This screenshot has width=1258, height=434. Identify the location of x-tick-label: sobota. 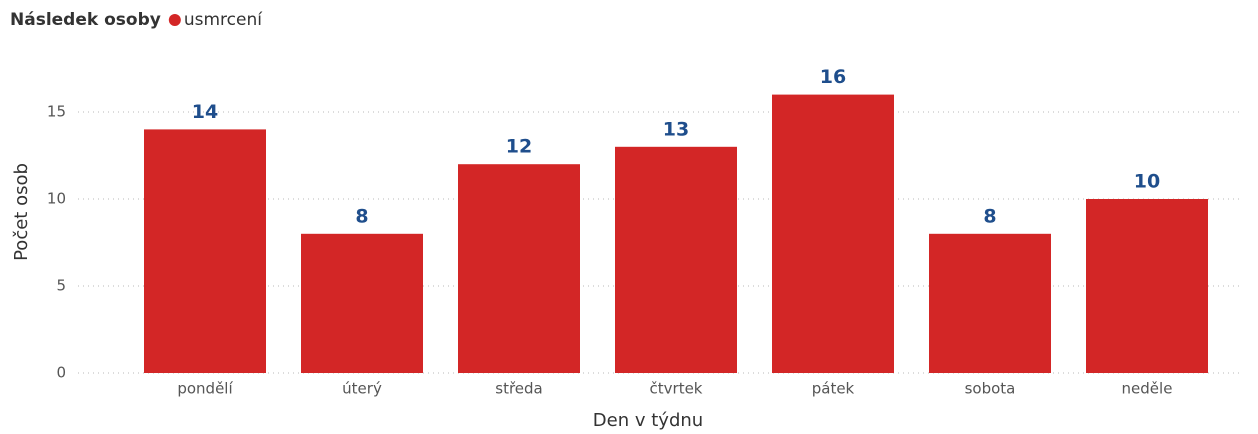
(990, 389).